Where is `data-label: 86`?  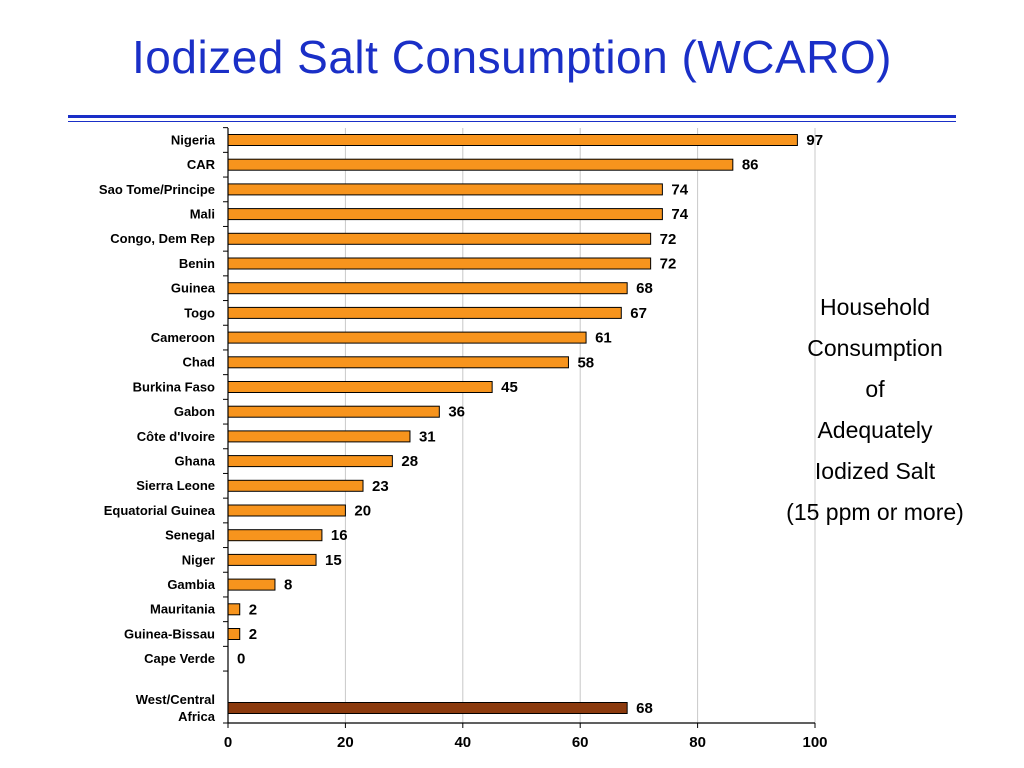 data-label: 86 is located at coordinates (750, 165).